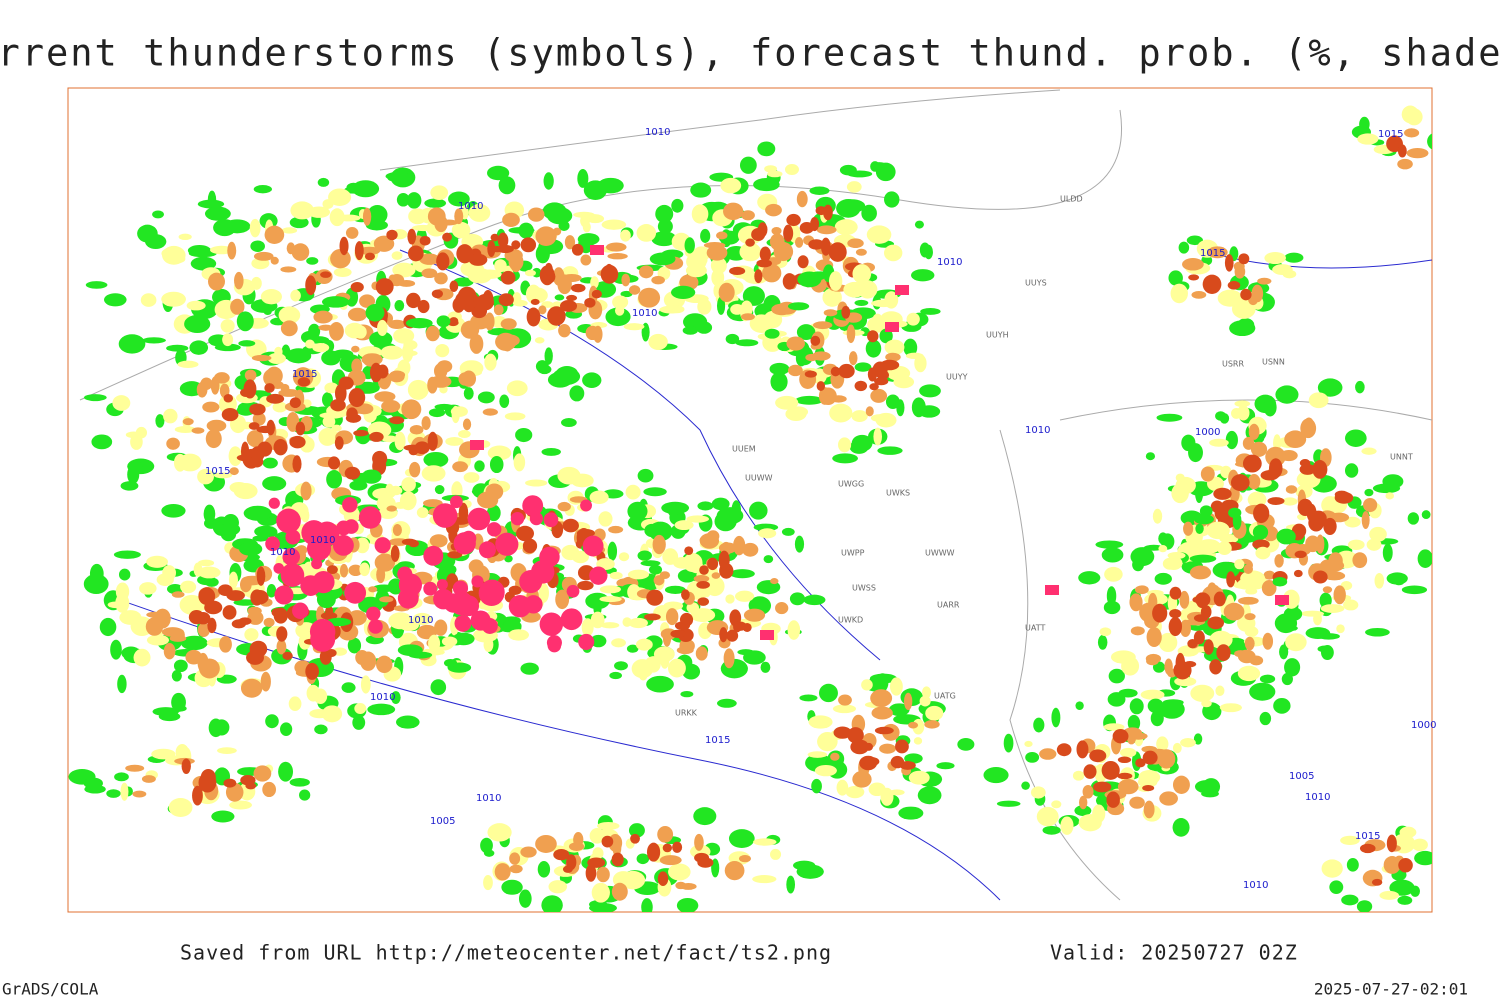 This screenshot has height=1004, width=1500. Describe the element at coordinates (1390, 134) in the screenshot. I see `isobar-label: 1015` at that location.